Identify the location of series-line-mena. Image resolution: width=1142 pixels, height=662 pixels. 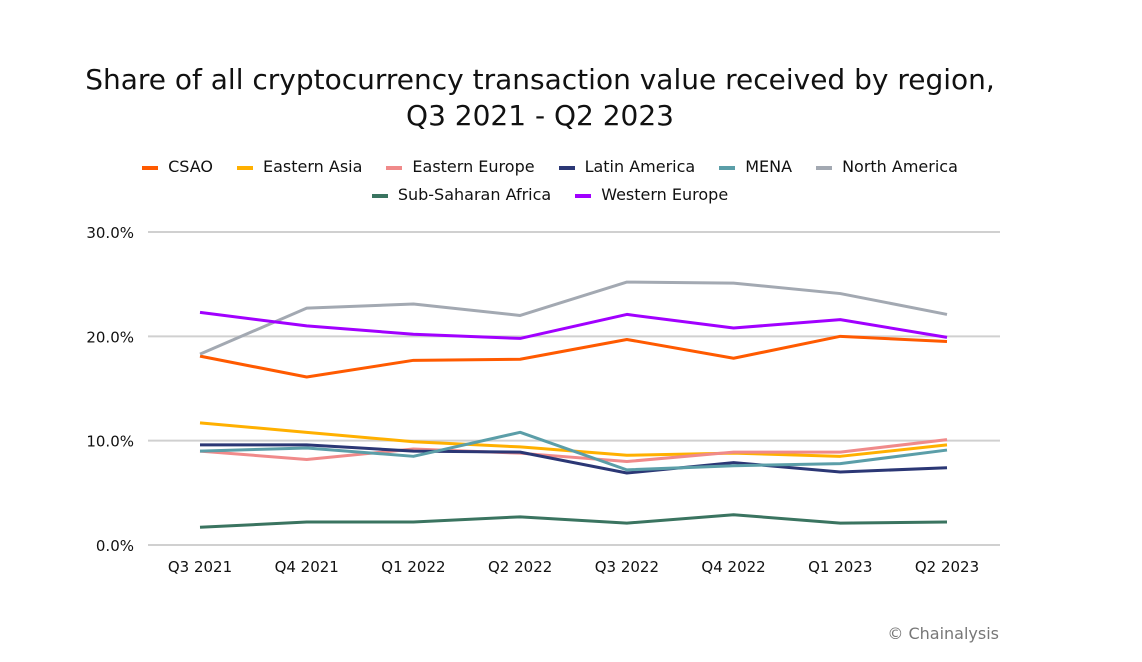
(573, 451).